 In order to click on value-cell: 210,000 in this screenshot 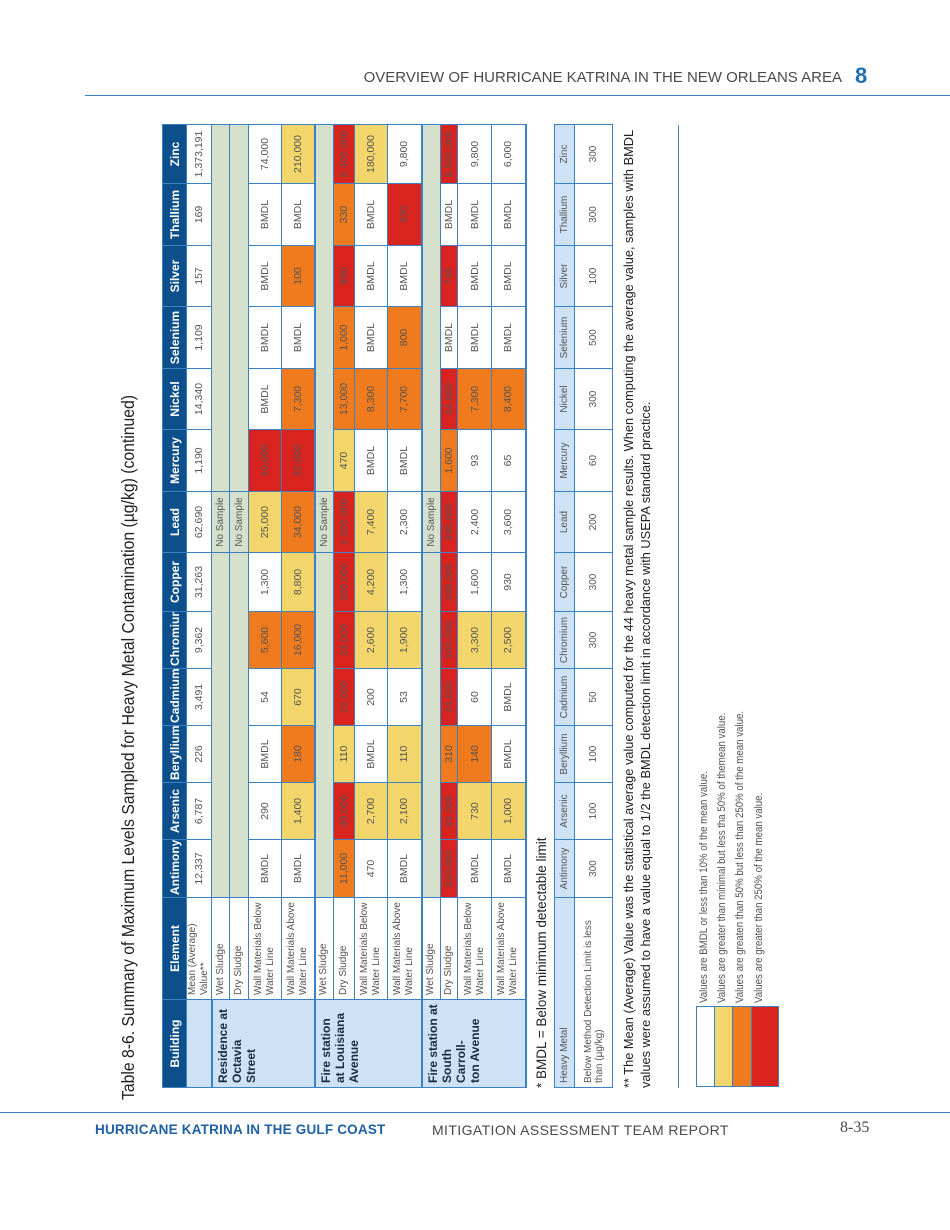, I will do `click(298, 154)`.